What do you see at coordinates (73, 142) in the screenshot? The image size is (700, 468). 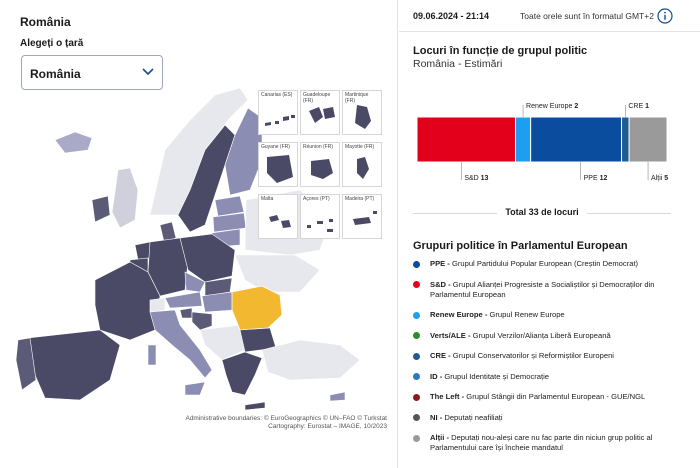 I see `map-country-iceland` at bounding box center [73, 142].